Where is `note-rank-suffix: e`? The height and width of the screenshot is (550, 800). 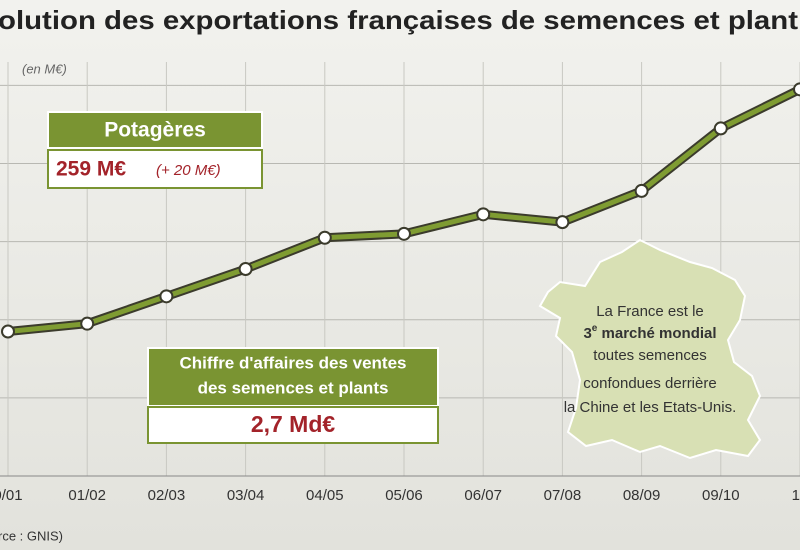 note-rank-suffix: e is located at coordinates (595, 328).